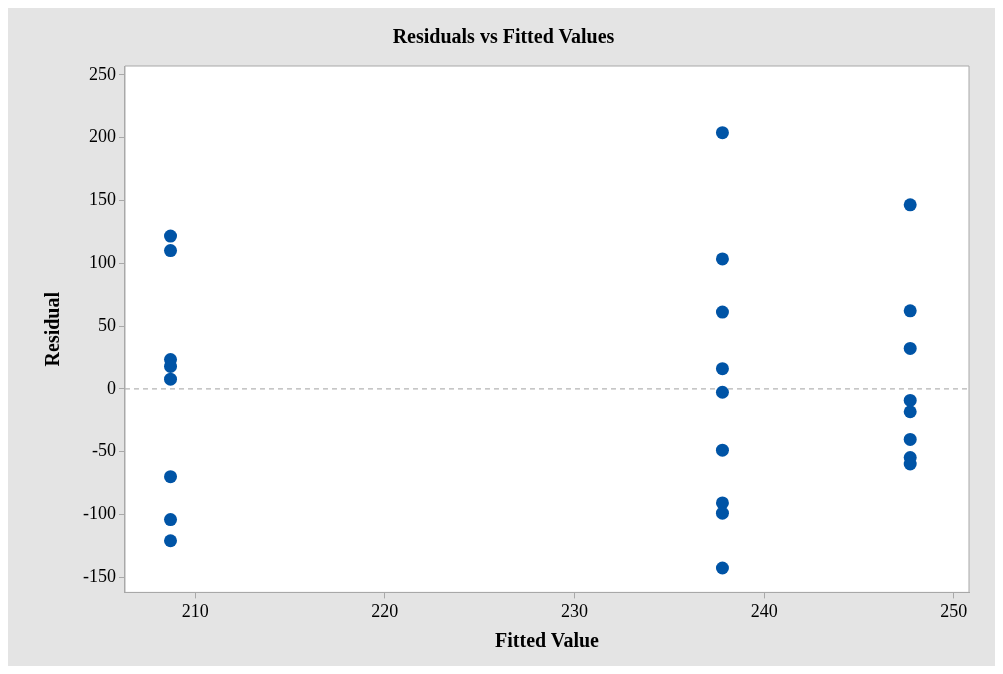  I want to click on x-tick-label: 220, so click(385, 610).